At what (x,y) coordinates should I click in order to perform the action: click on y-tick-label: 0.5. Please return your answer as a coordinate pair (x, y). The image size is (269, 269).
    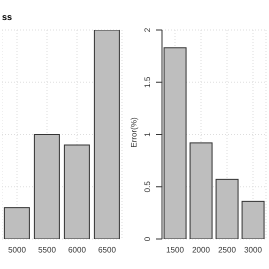
    Looking at the image, I should click on (147, 186).